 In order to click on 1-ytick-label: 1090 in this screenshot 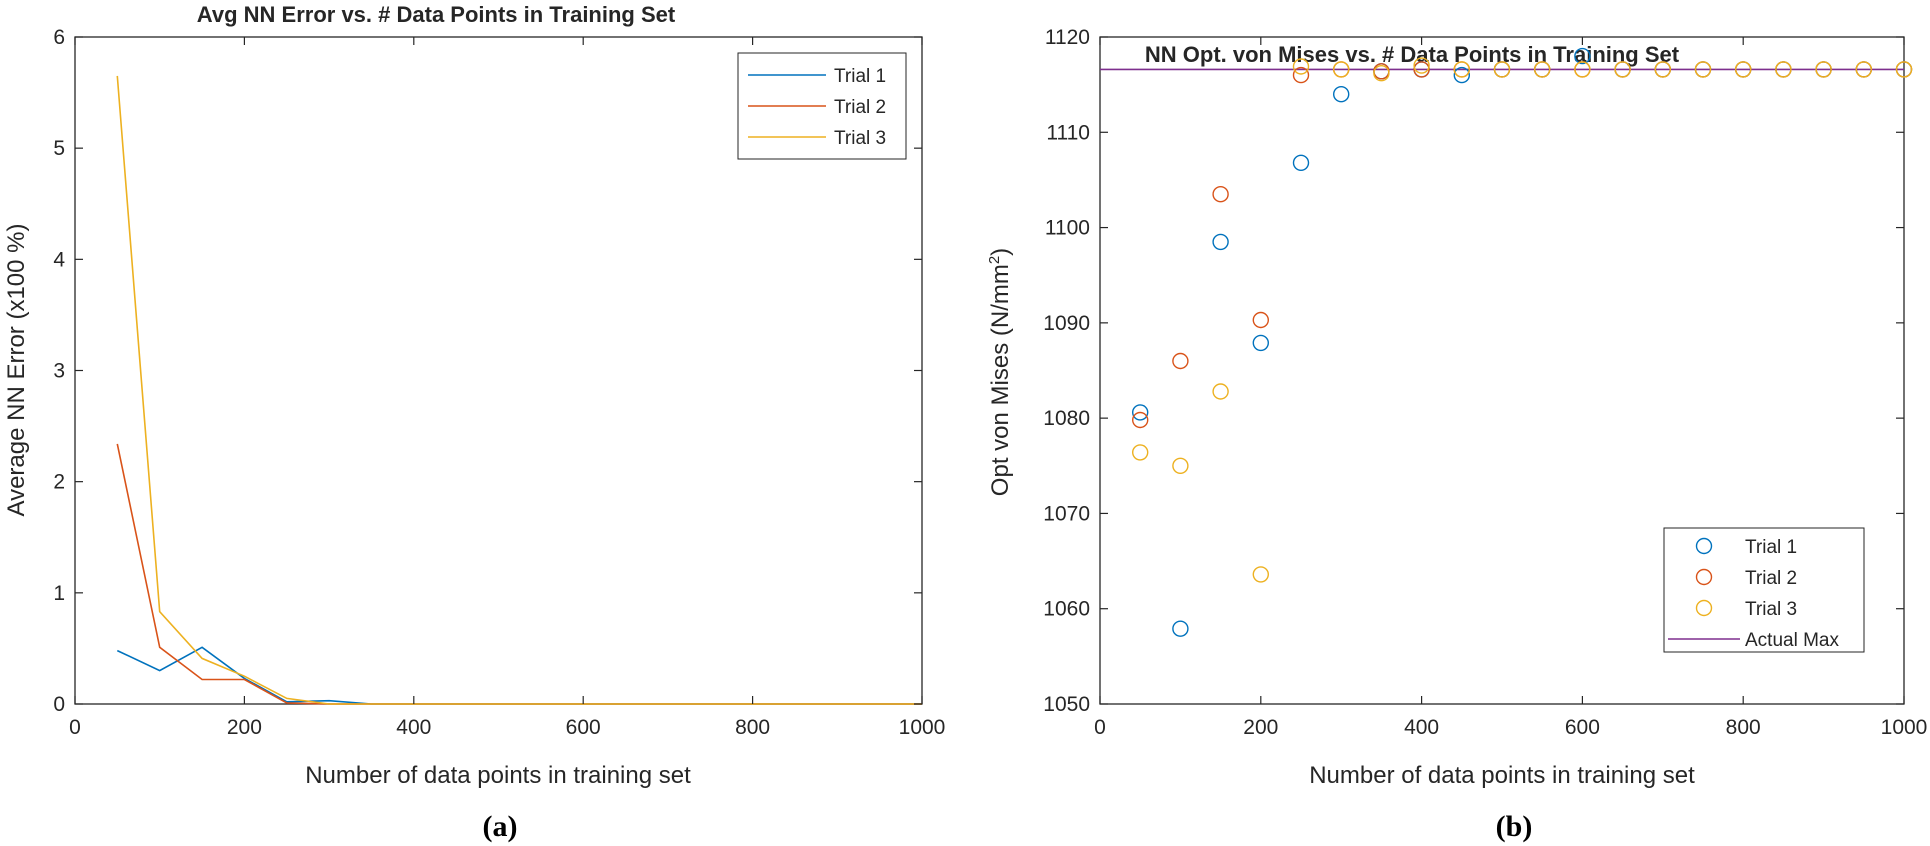, I will do `click(1066, 323)`.